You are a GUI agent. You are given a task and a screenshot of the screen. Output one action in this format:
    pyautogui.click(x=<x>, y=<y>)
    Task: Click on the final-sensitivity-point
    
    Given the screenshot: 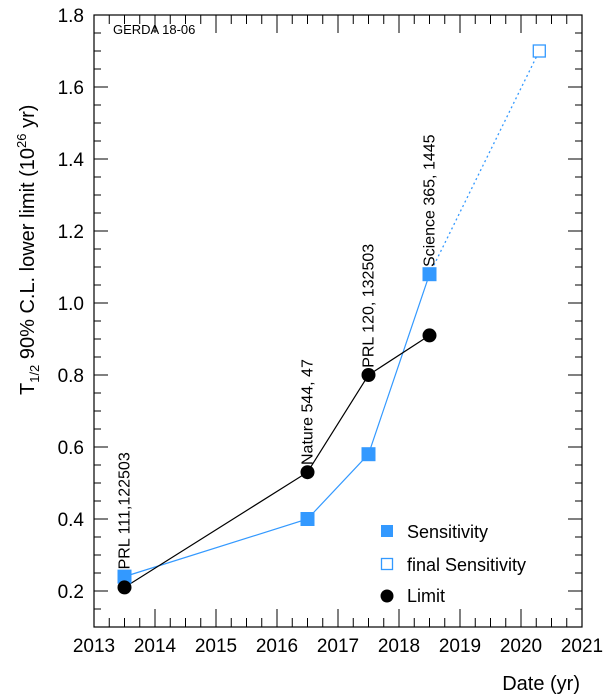 What is the action you would take?
    pyautogui.click(x=539, y=51)
    